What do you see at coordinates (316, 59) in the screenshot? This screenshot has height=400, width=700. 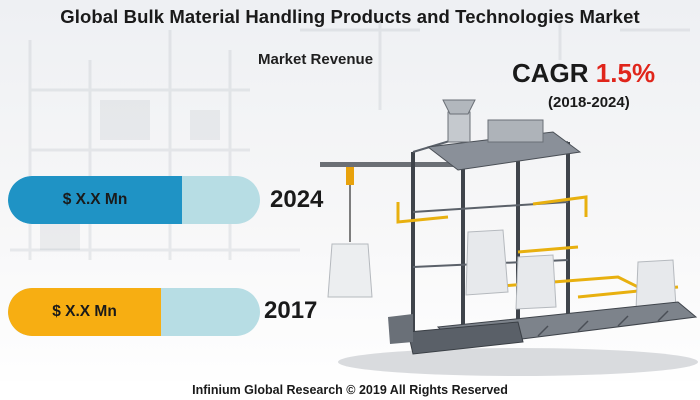 I see `market-revenue-subtitle: Market Revenue` at bounding box center [316, 59].